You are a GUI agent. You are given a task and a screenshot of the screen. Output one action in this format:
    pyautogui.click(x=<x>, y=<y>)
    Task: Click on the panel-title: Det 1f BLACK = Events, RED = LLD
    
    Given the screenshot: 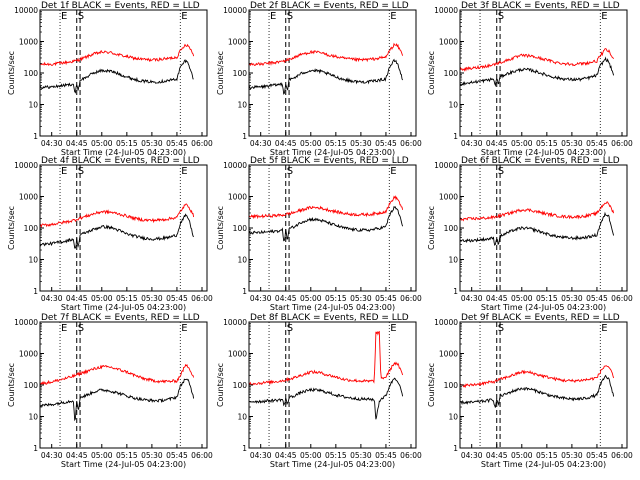 What is the action you would take?
    pyautogui.click(x=120, y=6)
    